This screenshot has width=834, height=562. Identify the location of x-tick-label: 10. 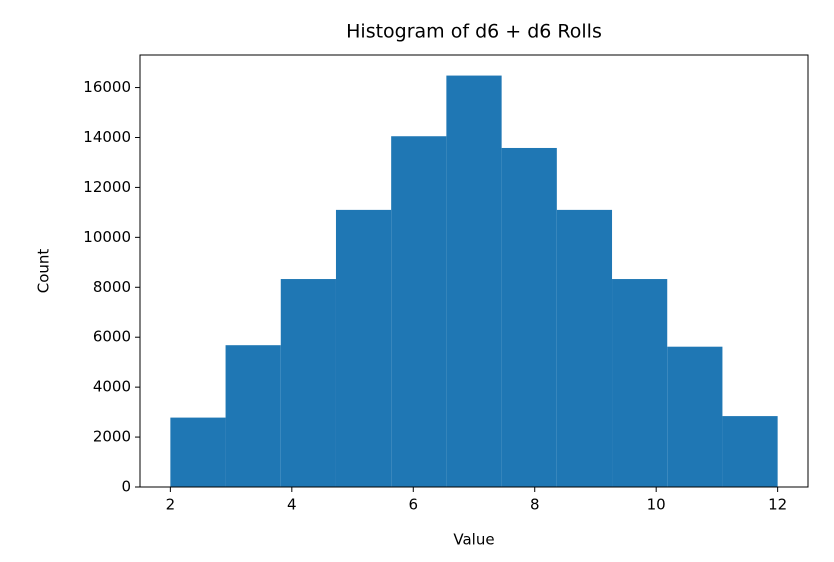
(656, 505).